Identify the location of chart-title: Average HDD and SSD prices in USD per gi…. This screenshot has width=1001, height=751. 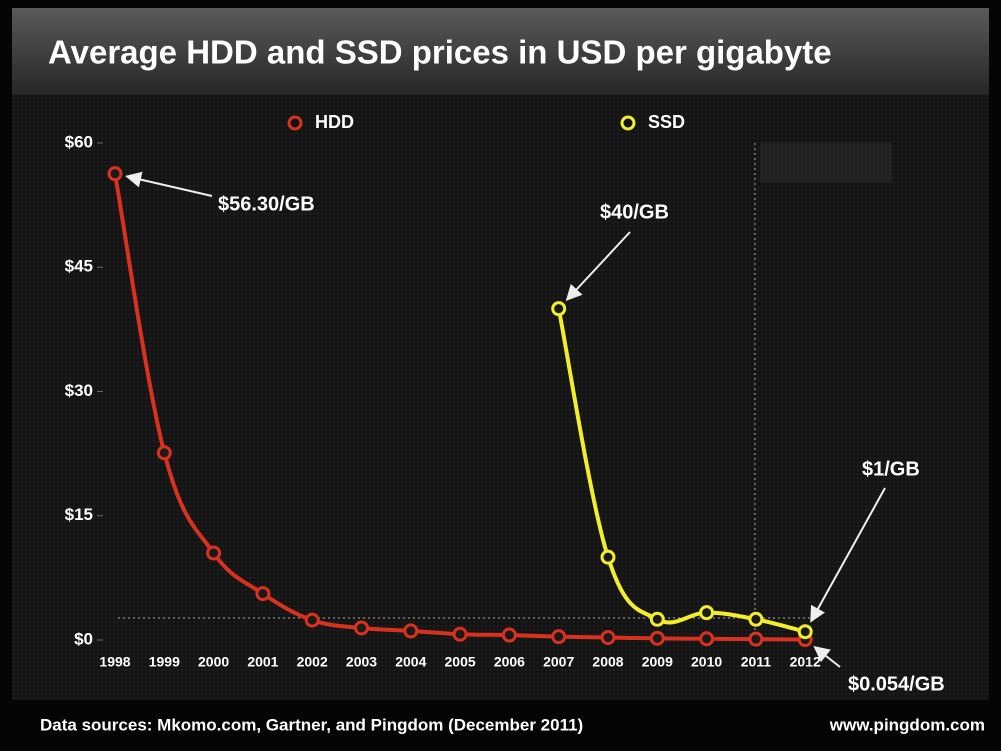
(440, 52).